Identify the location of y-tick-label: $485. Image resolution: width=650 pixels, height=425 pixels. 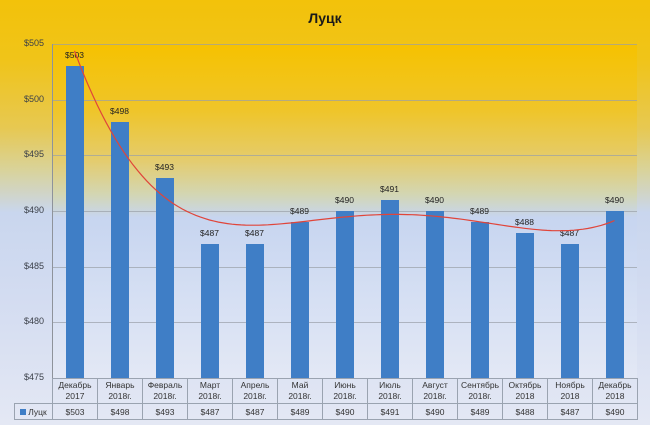
(33, 265).